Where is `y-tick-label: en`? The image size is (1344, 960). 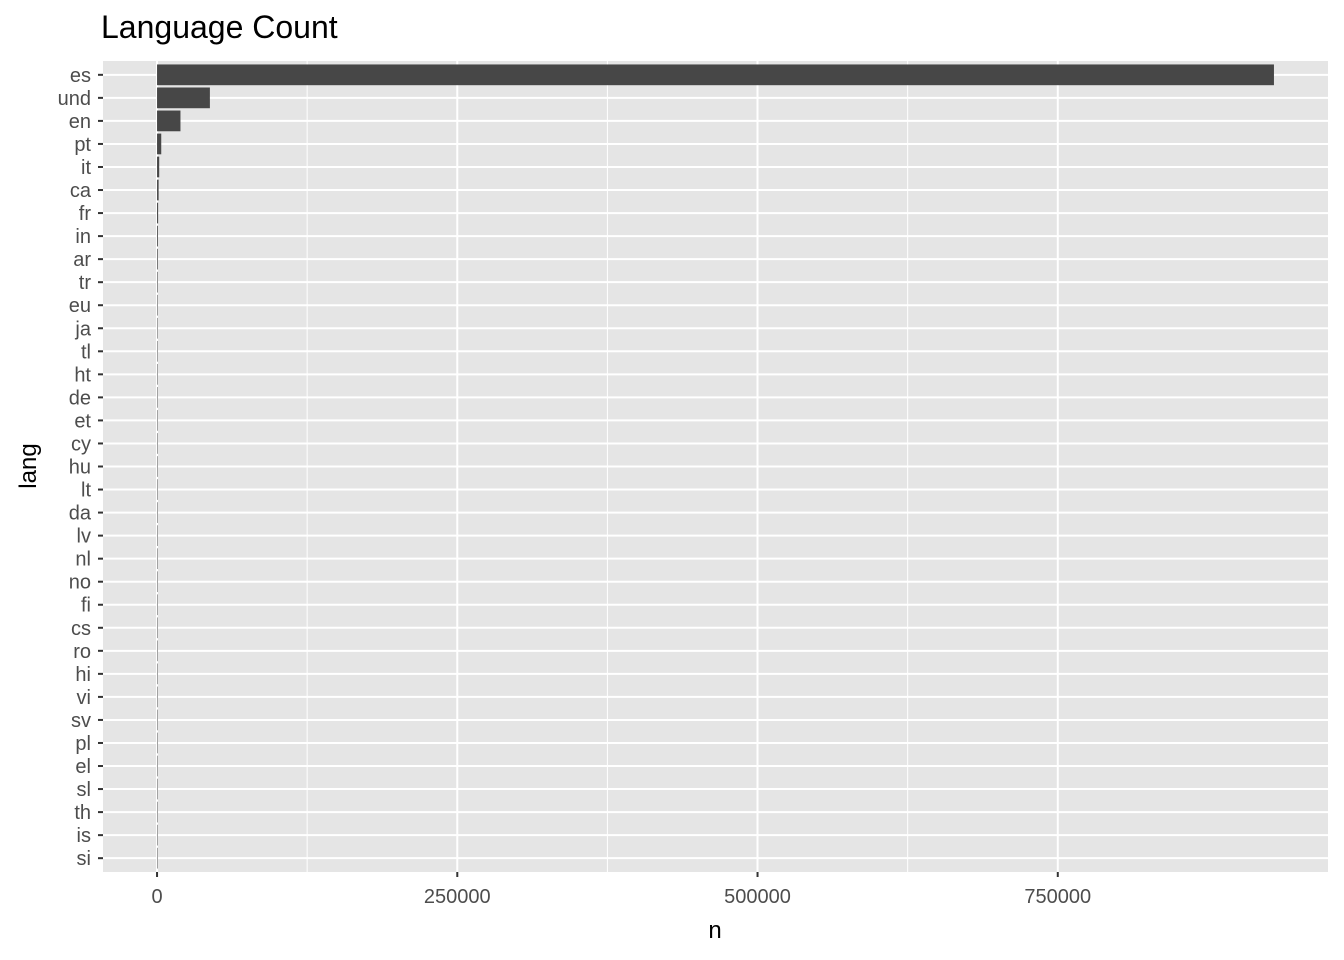 y-tick-label: en is located at coordinates (80, 122).